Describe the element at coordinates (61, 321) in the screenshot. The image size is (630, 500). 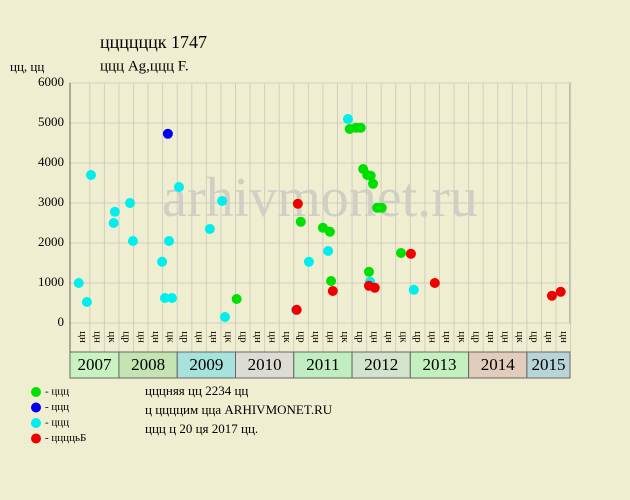
I see `y-tick-label: 0` at that location.